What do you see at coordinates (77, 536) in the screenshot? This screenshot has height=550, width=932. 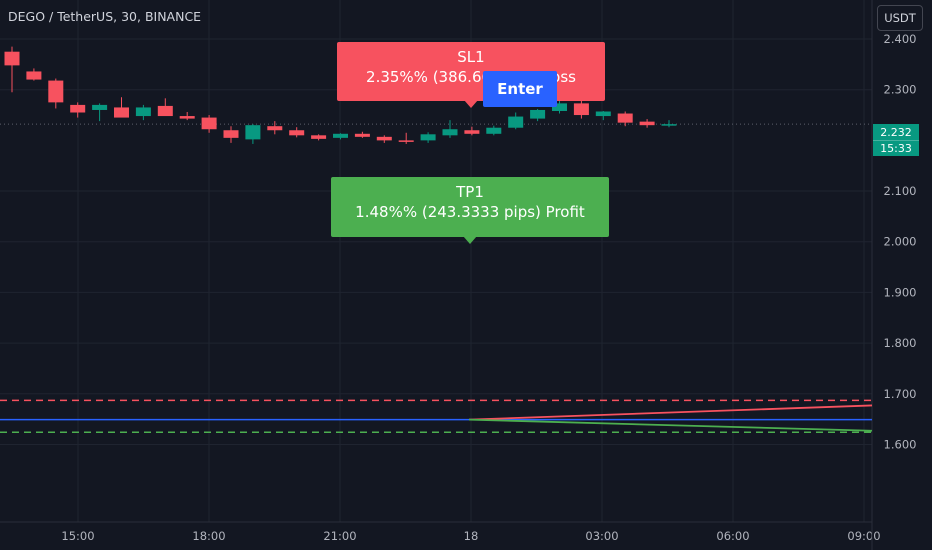 I see `x-tick-label: 15:00` at bounding box center [77, 536].